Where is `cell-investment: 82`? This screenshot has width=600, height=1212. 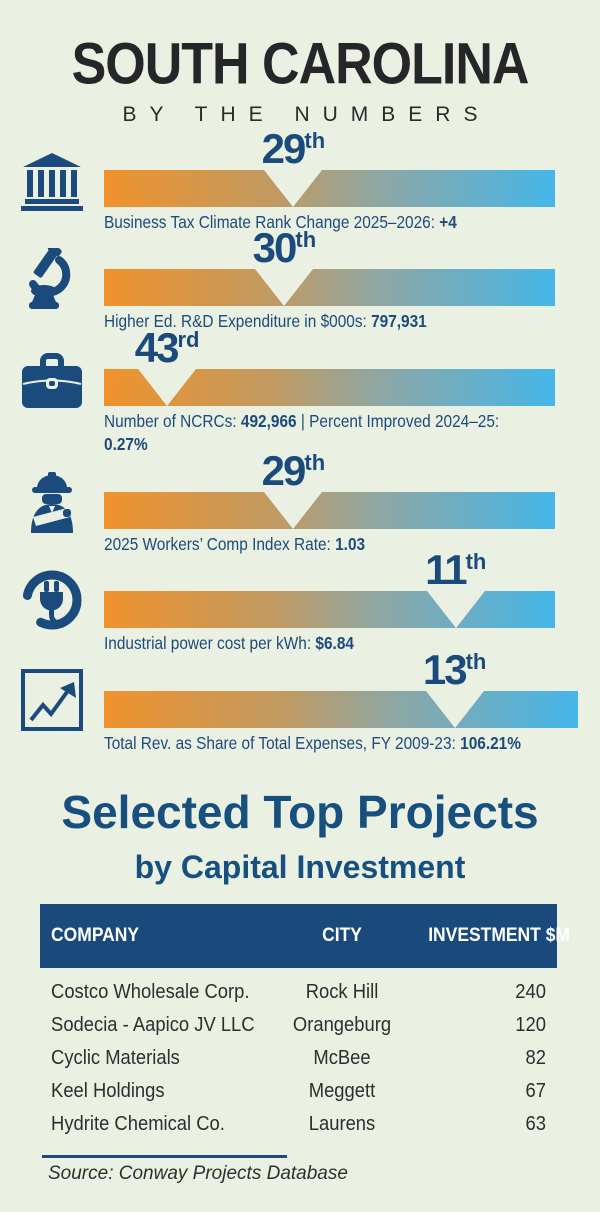 cell-investment: 82 is located at coordinates (535, 1057).